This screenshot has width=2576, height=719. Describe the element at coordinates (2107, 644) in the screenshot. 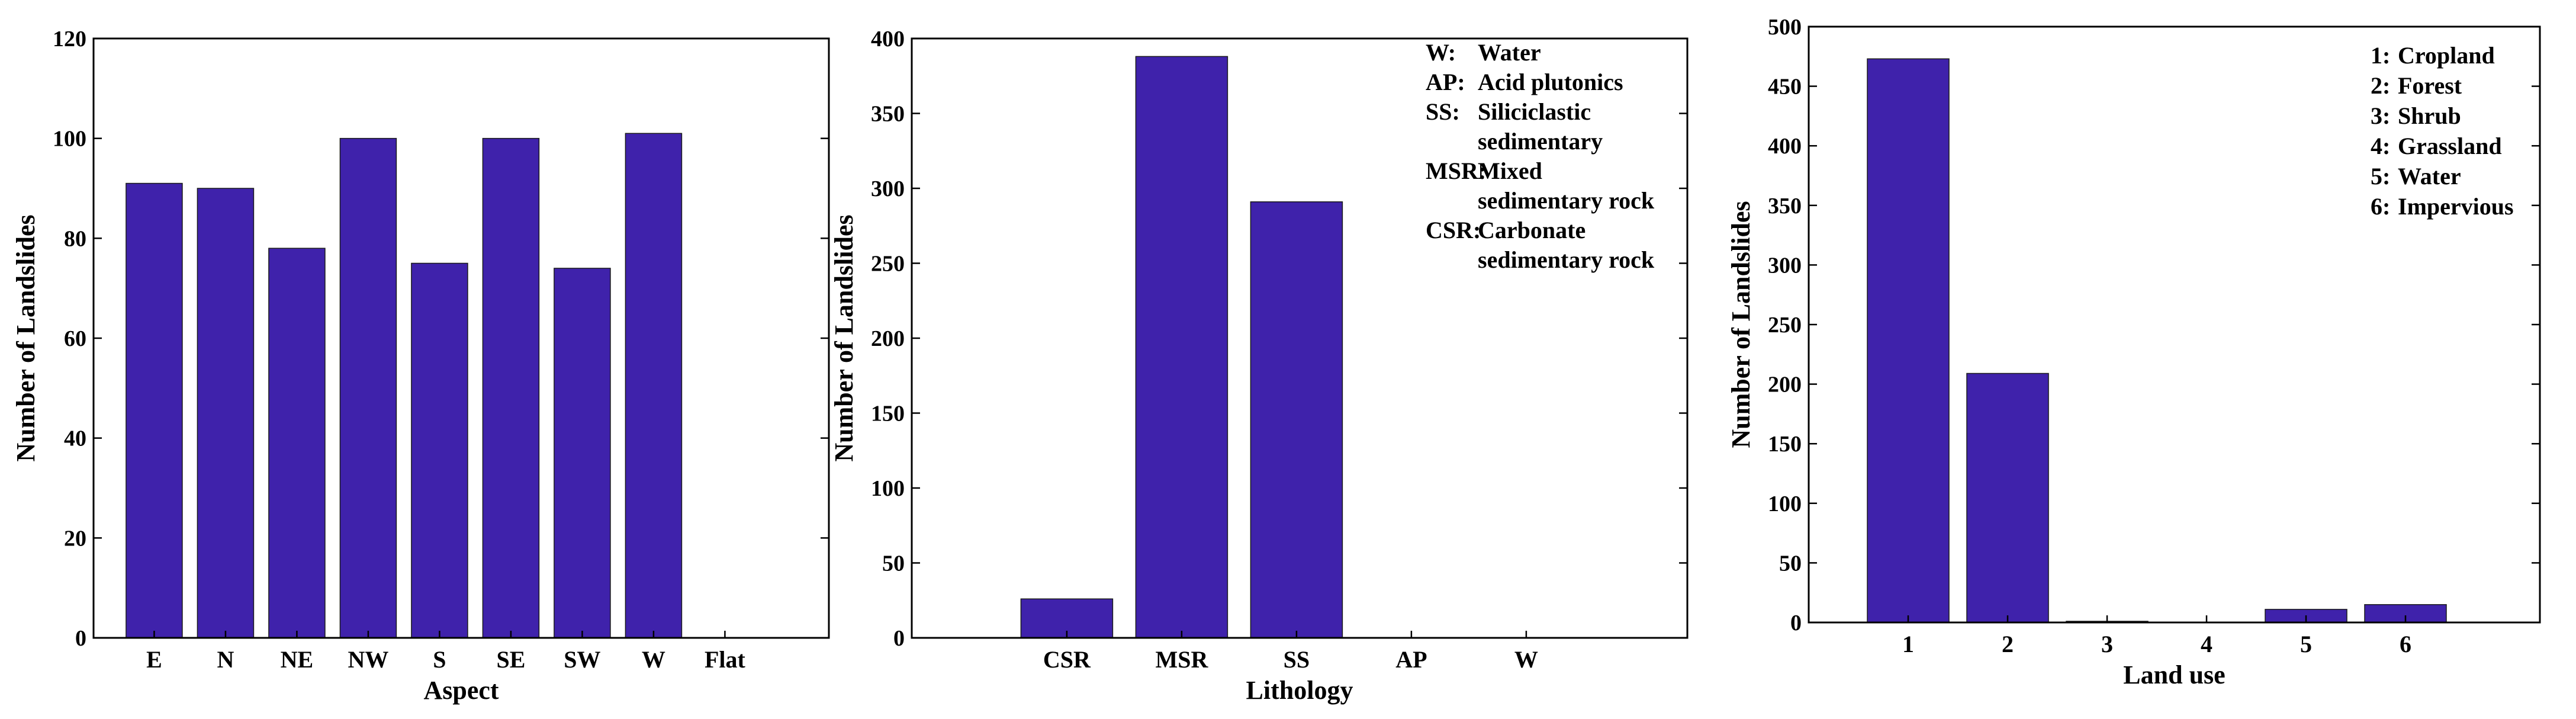

I see `x-tick-label: 3` at that location.